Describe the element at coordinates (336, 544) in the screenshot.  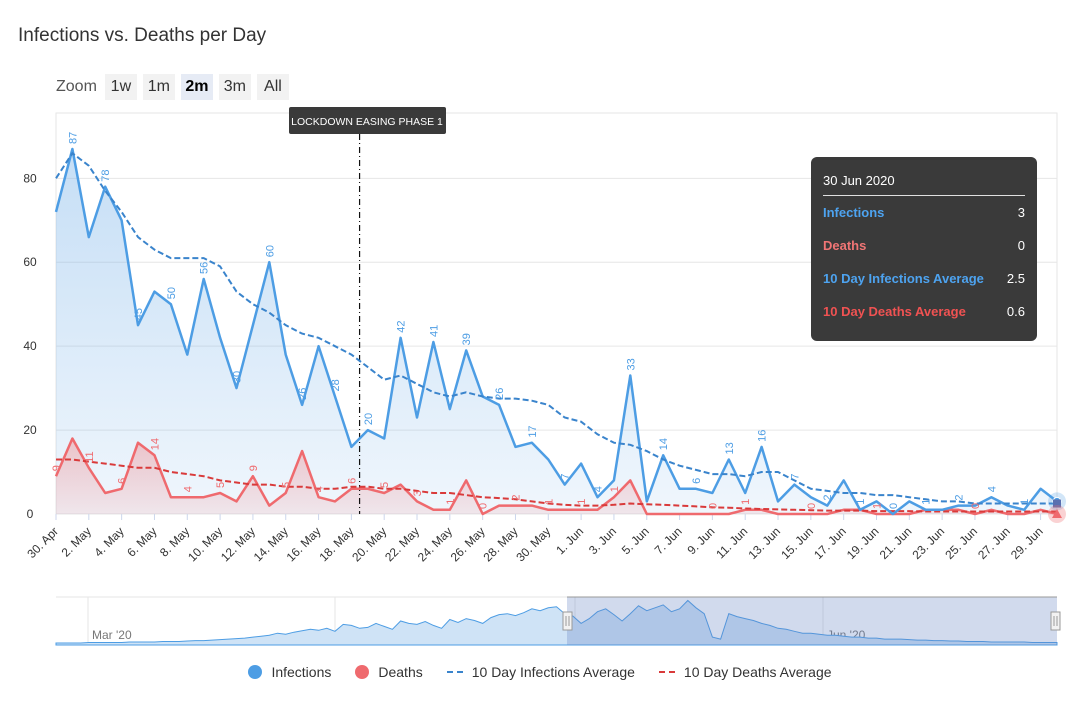
I see `x-tick-label: 18. May` at that location.